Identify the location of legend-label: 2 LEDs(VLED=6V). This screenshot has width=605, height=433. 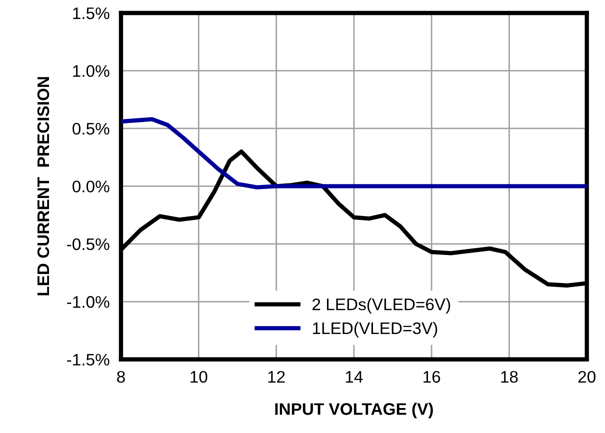
(381, 306).